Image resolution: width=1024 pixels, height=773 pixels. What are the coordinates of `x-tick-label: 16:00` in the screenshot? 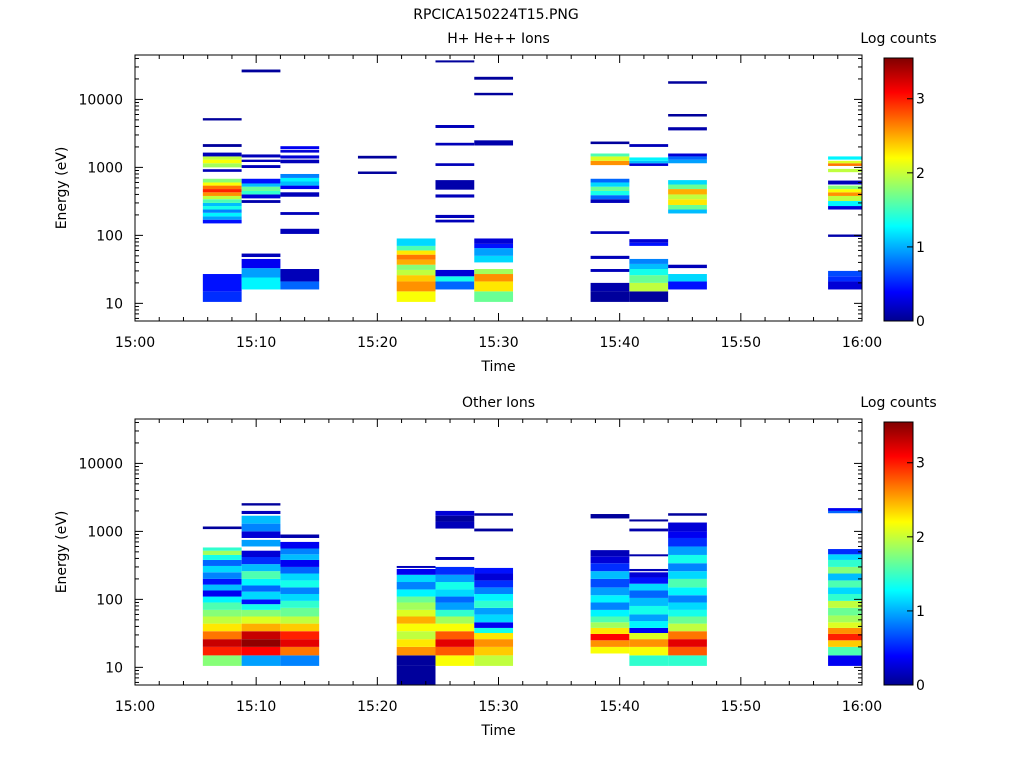 It's located at (862, 343).